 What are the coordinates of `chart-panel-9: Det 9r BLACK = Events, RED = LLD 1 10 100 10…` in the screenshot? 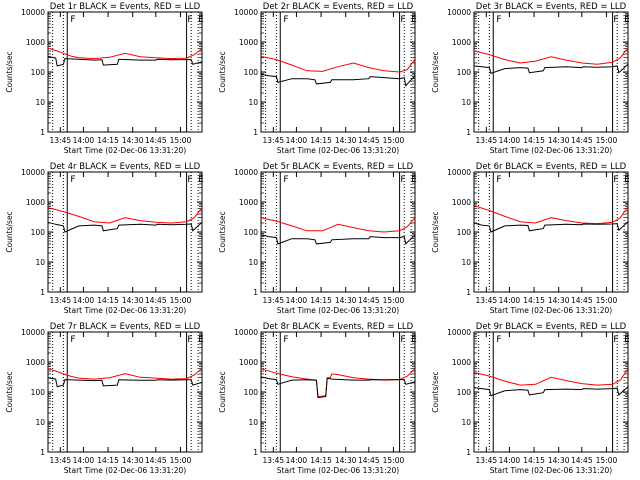 It's located at (530, 398).